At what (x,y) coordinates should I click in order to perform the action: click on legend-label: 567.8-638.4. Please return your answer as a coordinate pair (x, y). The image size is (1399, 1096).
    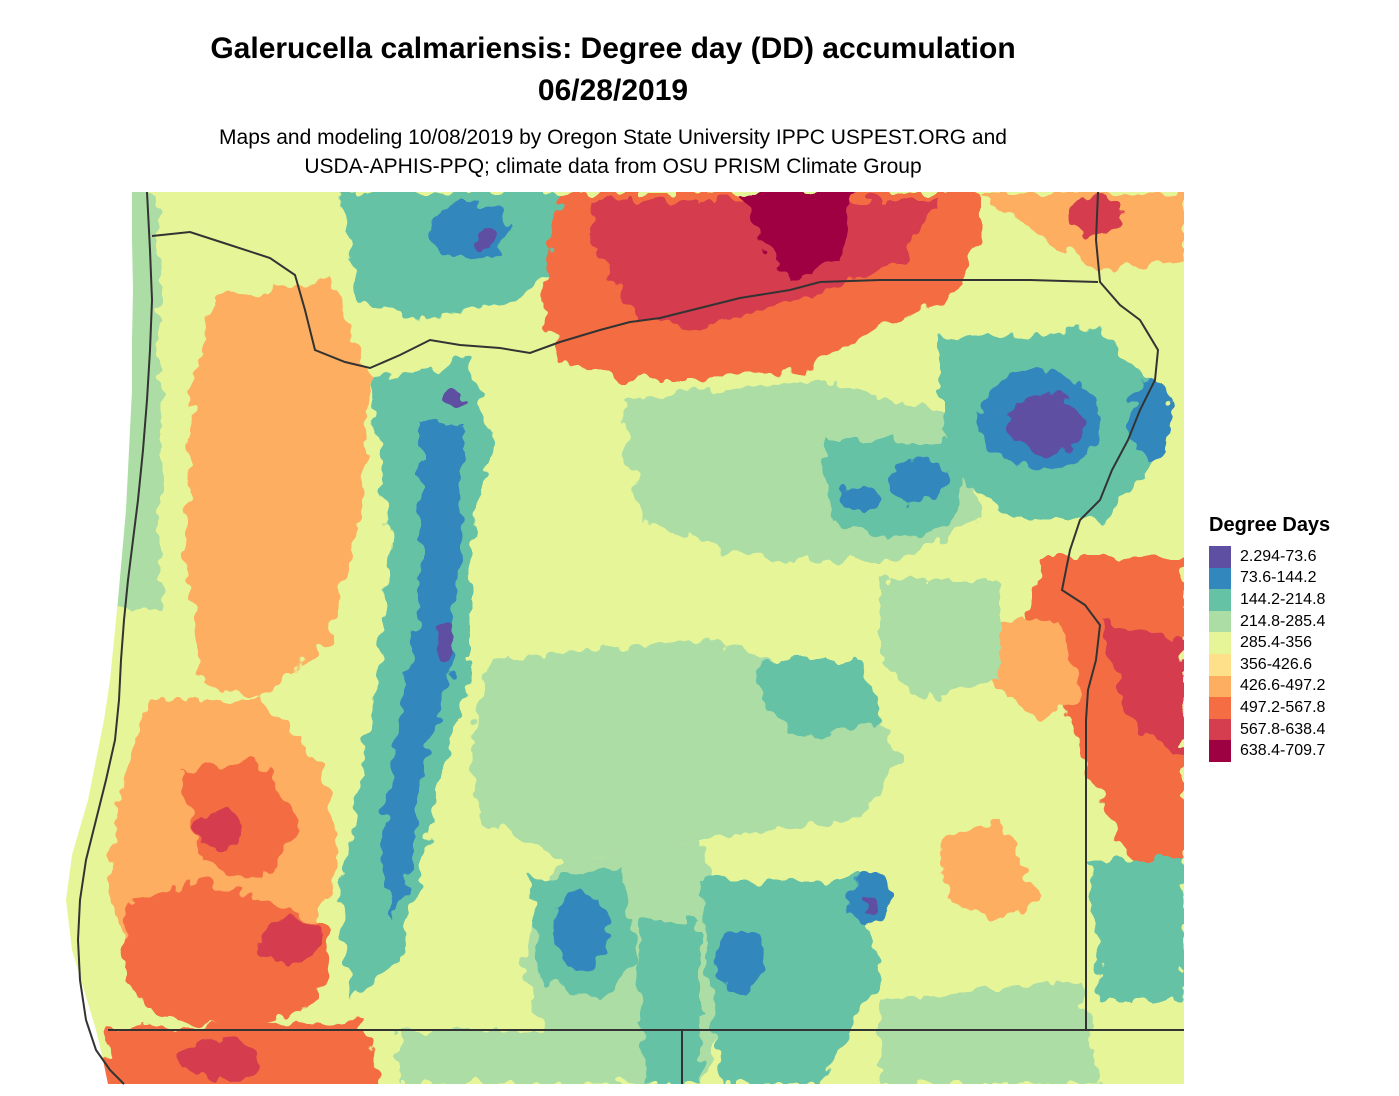
    Looking at the image, I should click on (1283, 729).